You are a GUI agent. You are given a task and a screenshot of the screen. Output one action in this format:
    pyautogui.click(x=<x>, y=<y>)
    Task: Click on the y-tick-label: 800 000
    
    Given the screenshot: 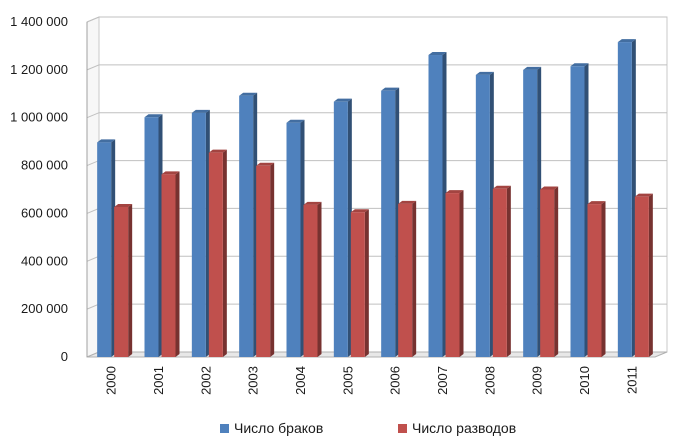 What is the action you would take?
    pyautogui.click(x=44, y=165)
    